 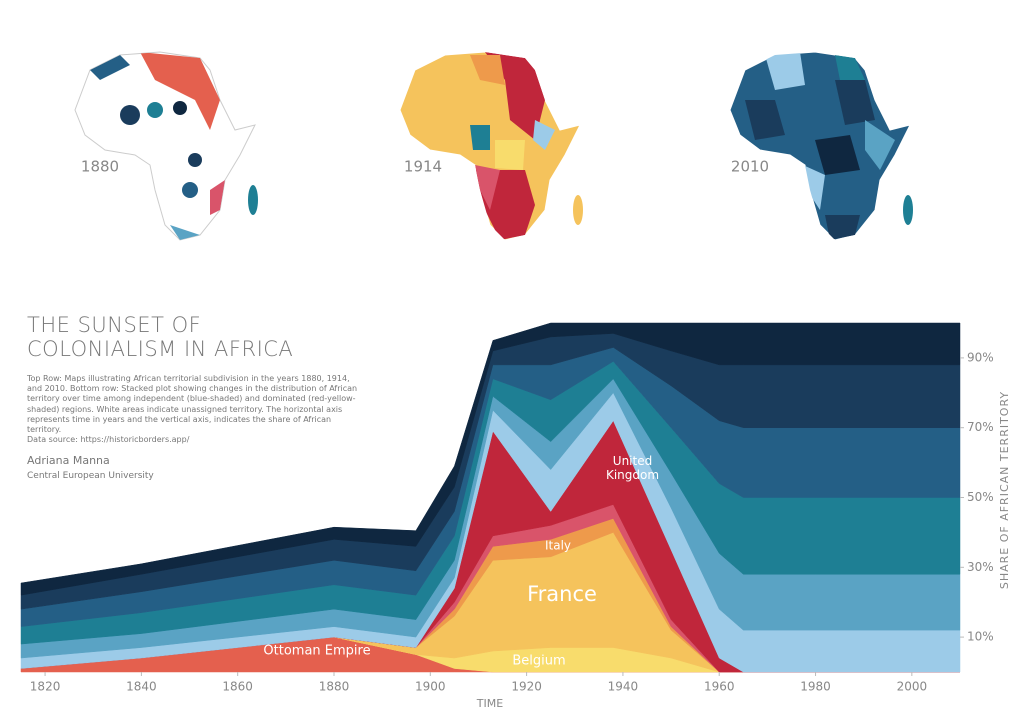 What do you see at coordinates (562, 594) in the screenshot?
I see `area-label: France` at bounding box center [562, 594].